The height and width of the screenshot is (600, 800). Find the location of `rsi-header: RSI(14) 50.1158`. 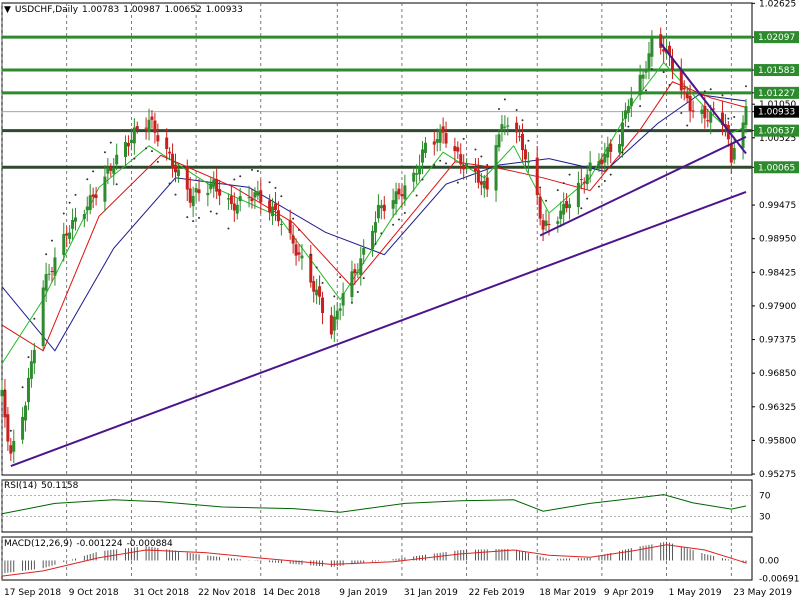

rsi-header: RSI(14) 50.1158 is located at coordinates (43, 486).